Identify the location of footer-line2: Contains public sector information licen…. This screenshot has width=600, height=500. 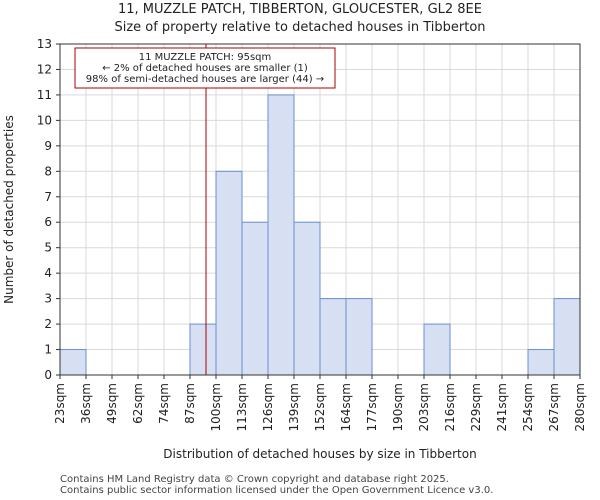
(277, 490).